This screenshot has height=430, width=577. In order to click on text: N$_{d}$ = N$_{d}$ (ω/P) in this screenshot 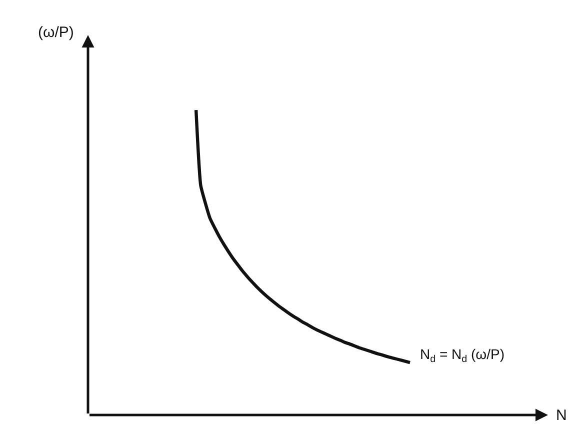, I will do `click(462, 355)`.